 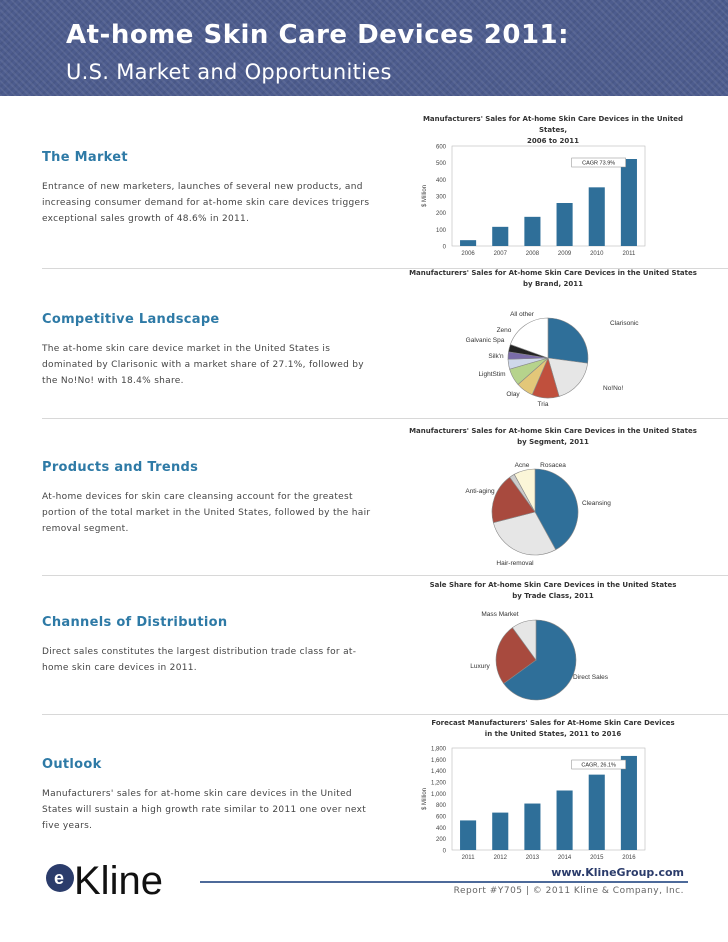 I want to click on y-axis-label: $ Million, so click(x=425, y=799).